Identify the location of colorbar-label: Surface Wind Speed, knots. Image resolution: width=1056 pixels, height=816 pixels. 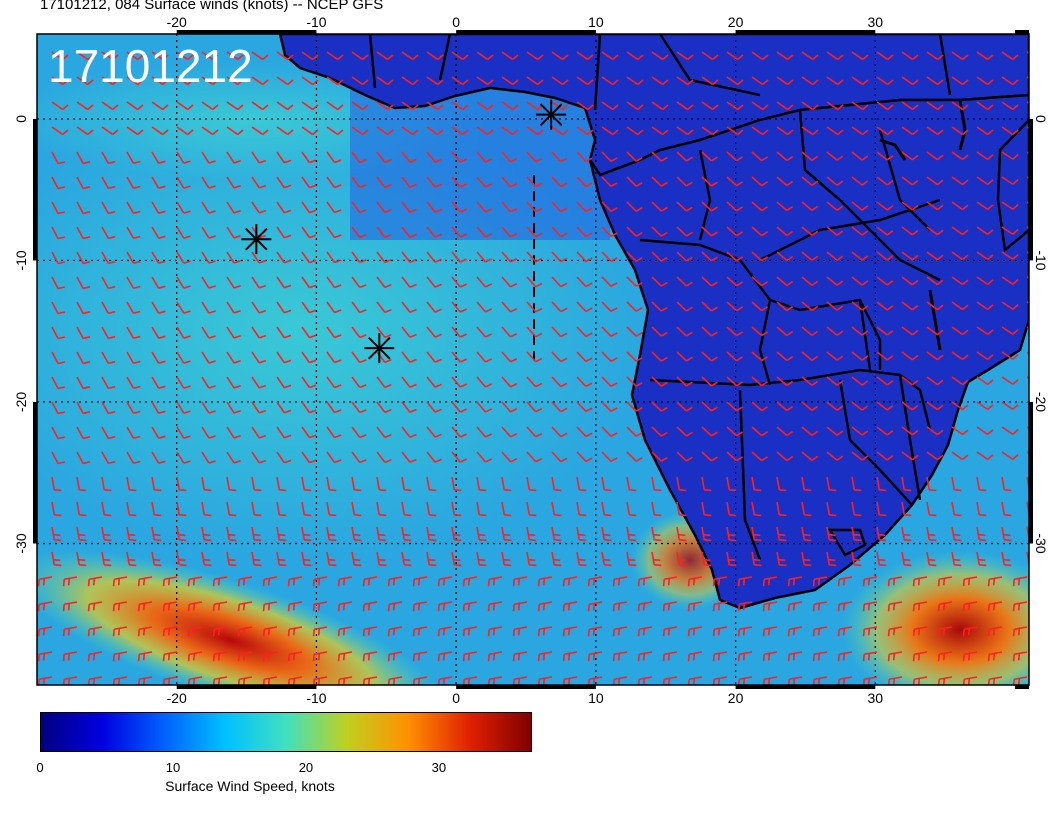
(250, 786).